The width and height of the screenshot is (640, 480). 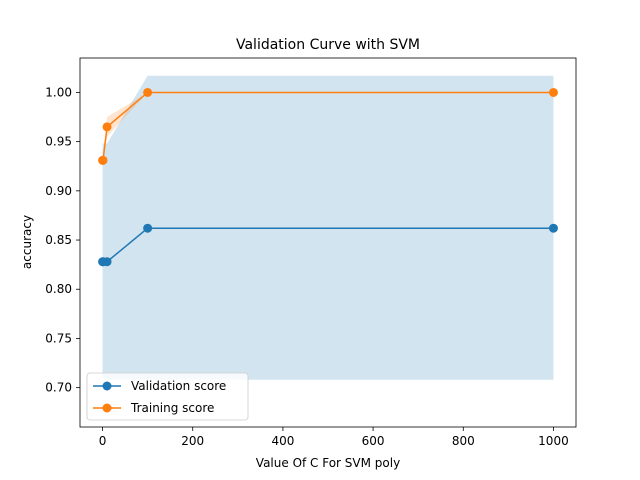 I want to click on x-axis-label: Value Of C For SVM poly, so click(x=328, y=463).